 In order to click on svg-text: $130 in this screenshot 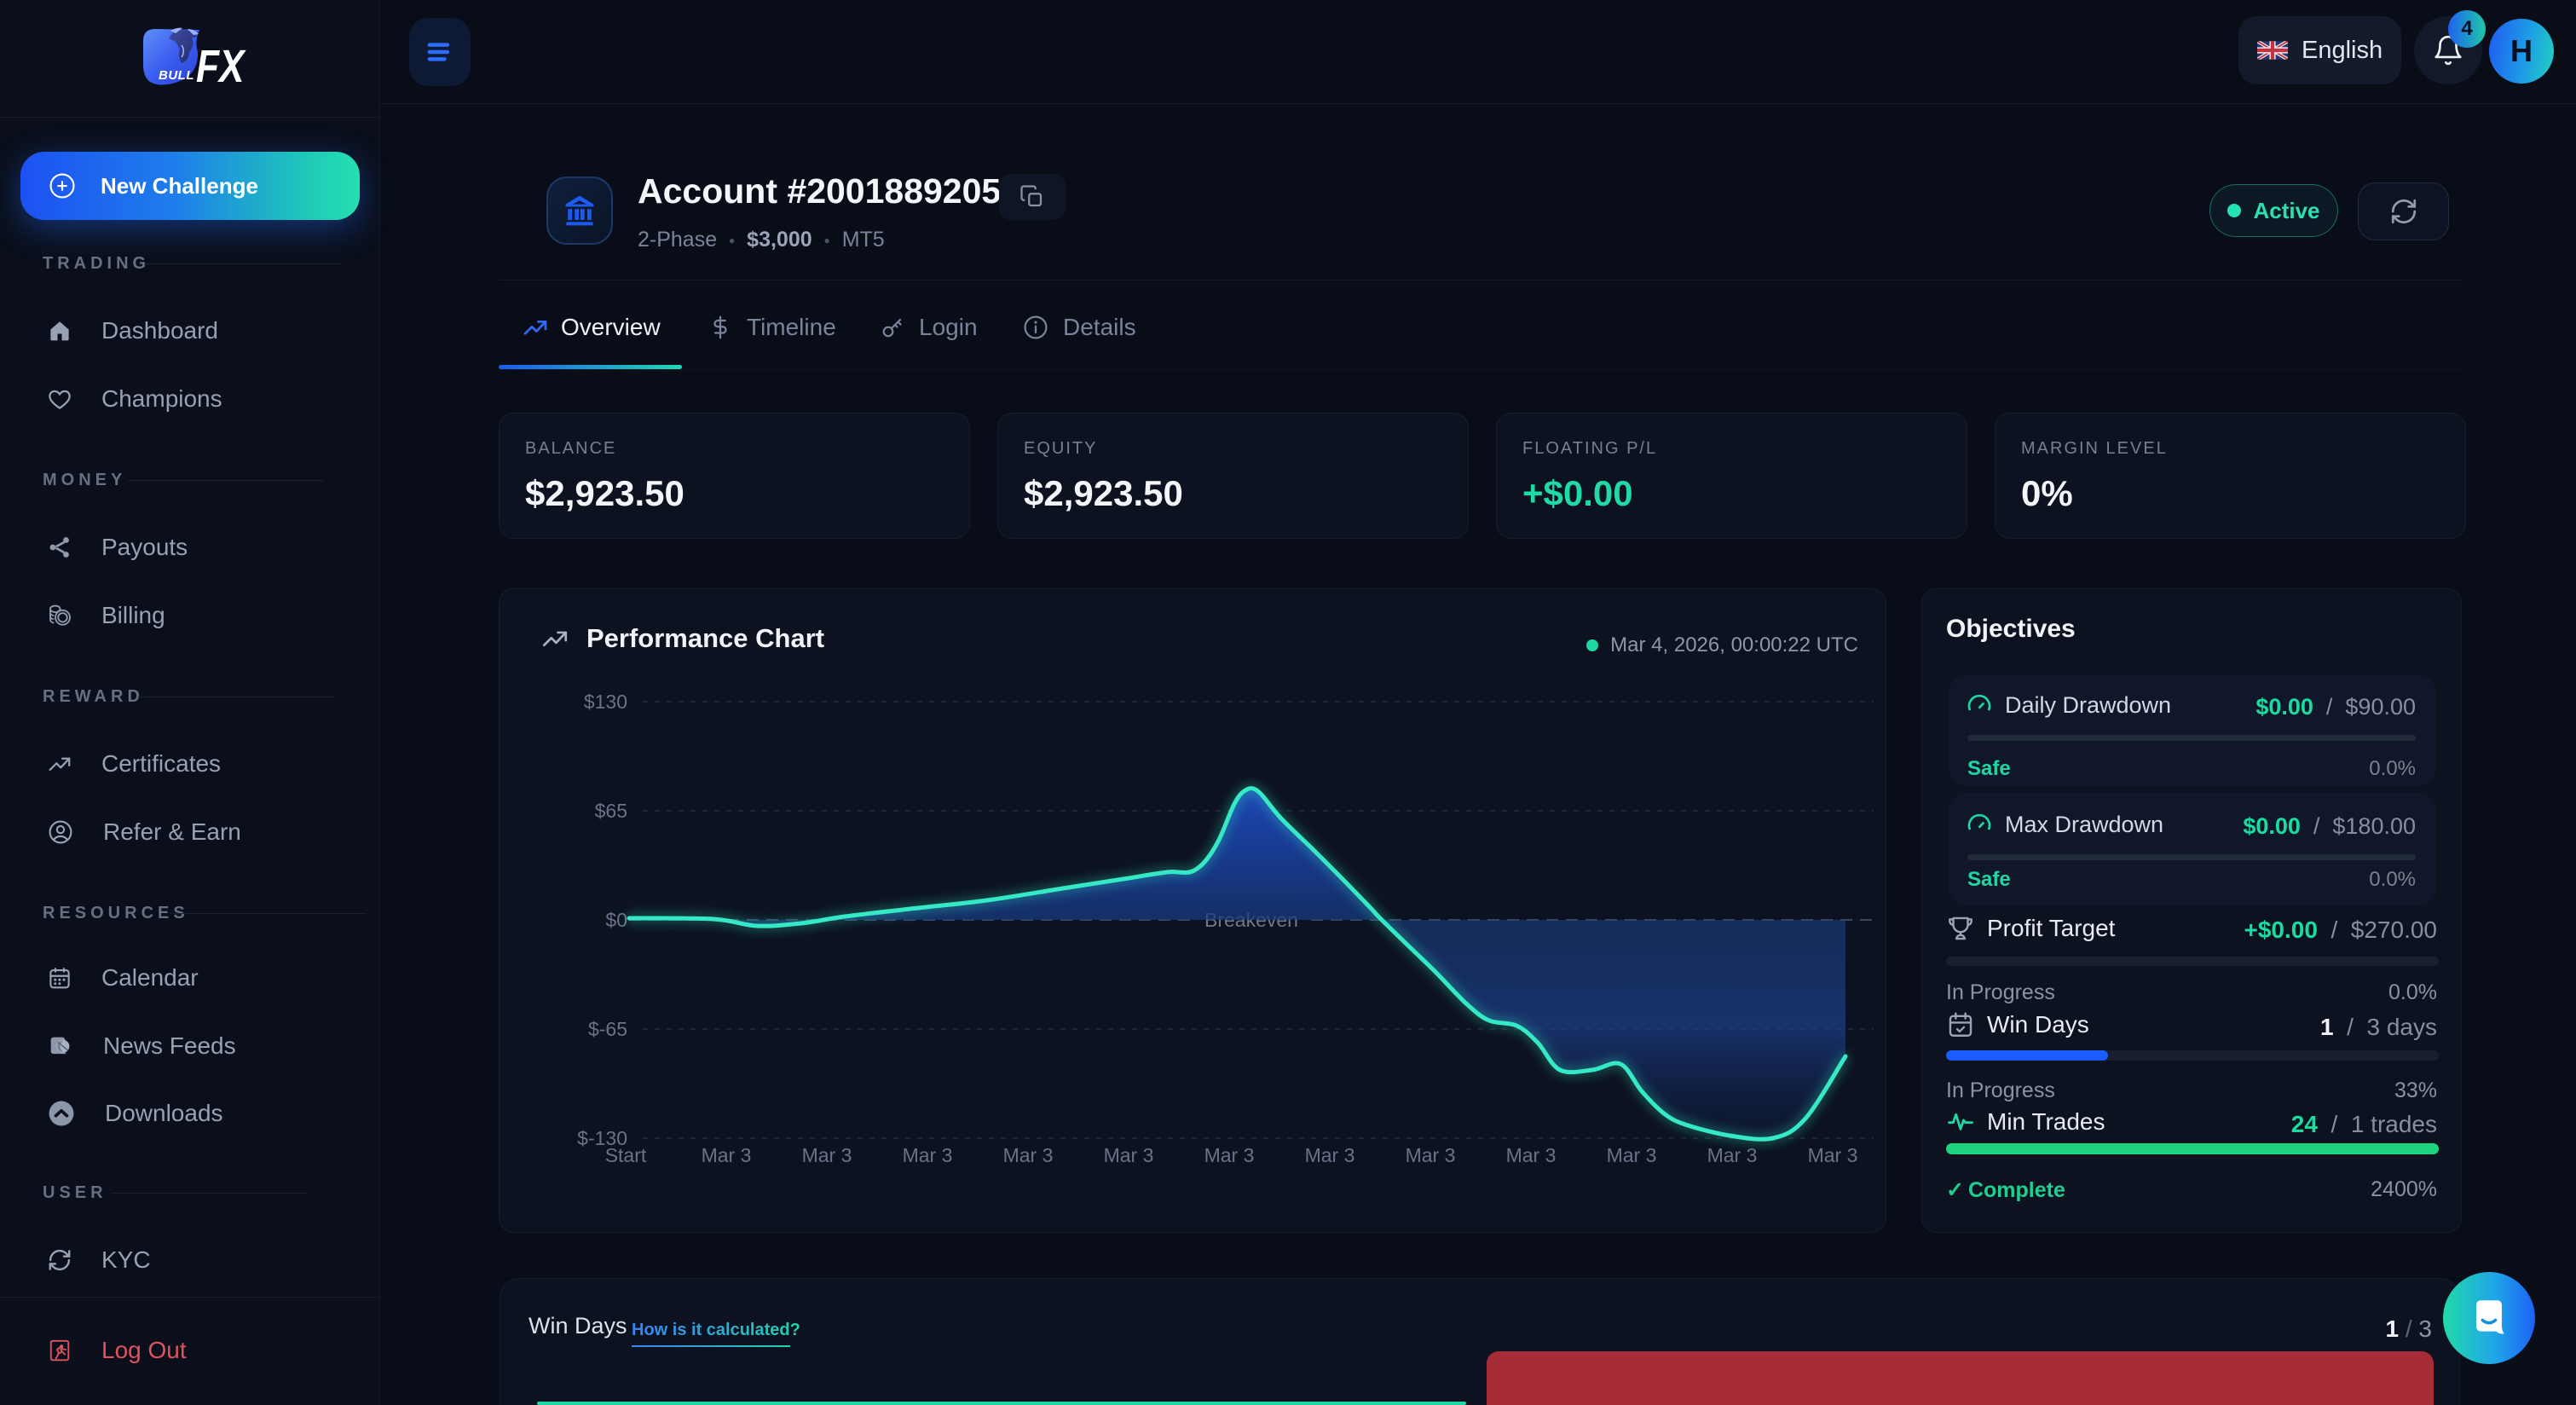, I will do `click(605, 702)`.